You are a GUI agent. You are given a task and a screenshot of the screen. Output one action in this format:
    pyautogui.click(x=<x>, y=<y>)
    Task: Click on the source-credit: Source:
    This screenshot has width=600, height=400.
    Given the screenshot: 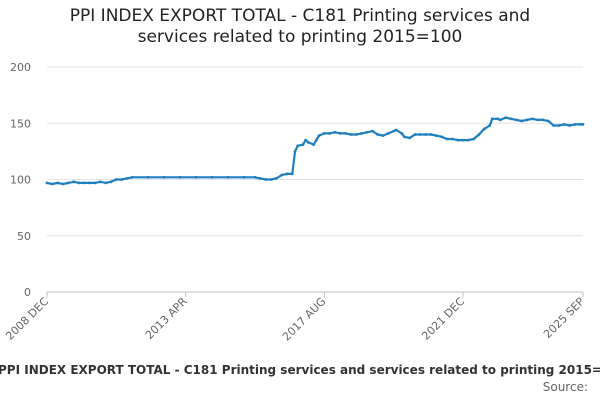 What is the action you would take?
    pyautogui.click(x=565, y=387)
    